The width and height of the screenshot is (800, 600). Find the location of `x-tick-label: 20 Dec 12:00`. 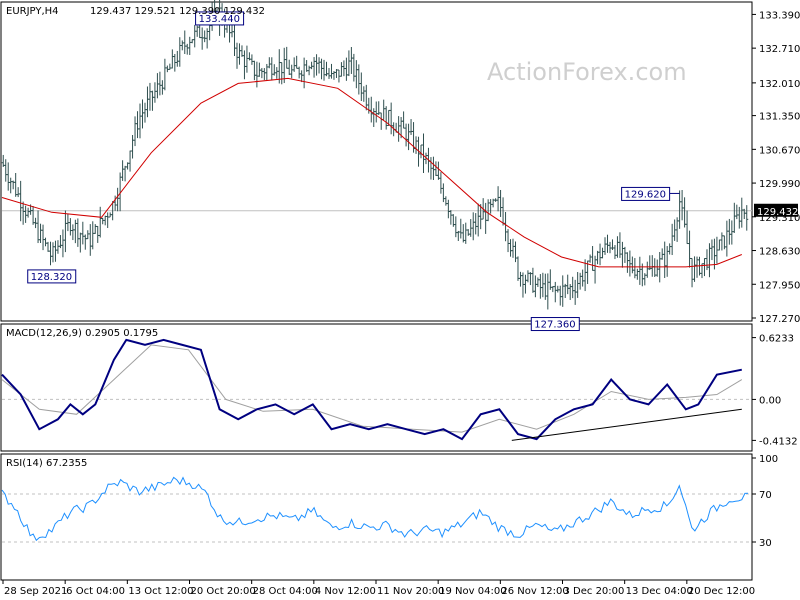

x-tick-label: 20 Dec 12:00 is located at coordinates (721, 591).